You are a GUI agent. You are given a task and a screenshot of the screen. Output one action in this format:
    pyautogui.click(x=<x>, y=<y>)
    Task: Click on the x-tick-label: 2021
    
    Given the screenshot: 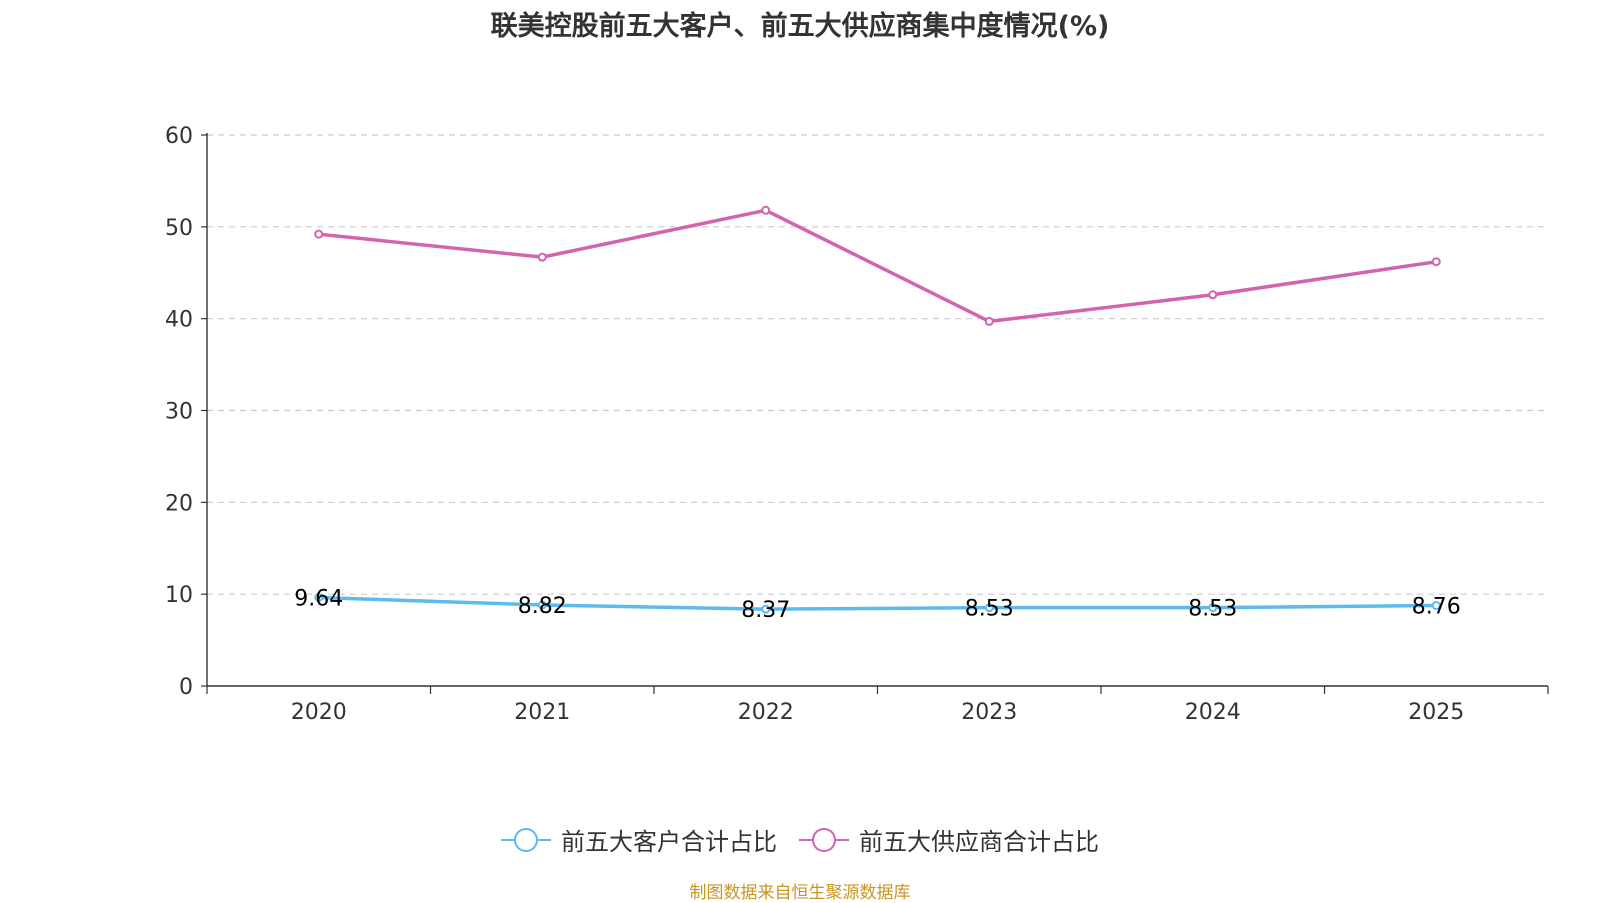 What is the action you would take?
    pyautogui.click(x=542, y=712)
    